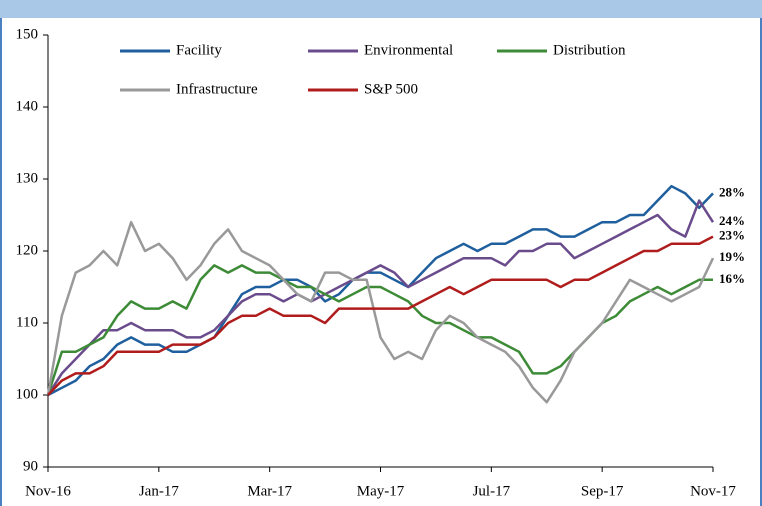 The image size is (762, 506). Describe the element at coordinates (732, 235) in the screenshot. I see `end-label: 23%` at that location.